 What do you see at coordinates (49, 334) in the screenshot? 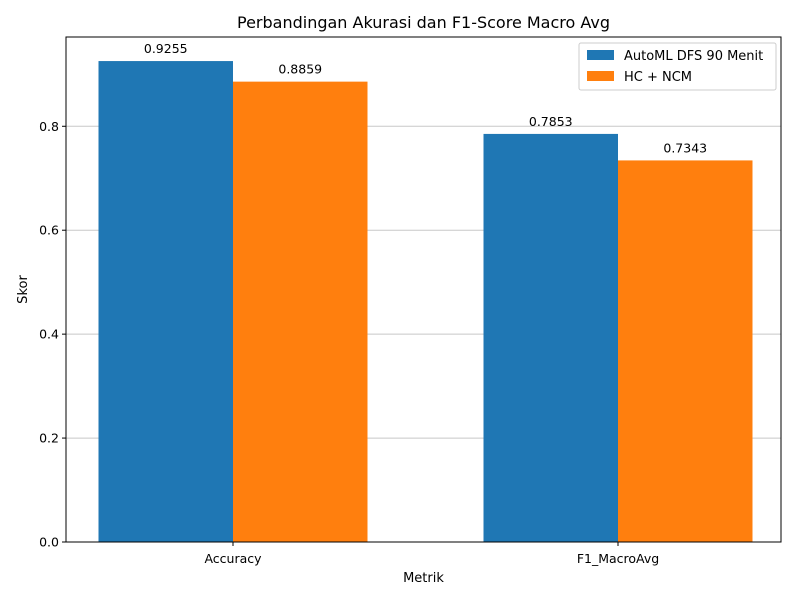
I see `y-tick-label: 0.4` at bounding box center [49, 334].